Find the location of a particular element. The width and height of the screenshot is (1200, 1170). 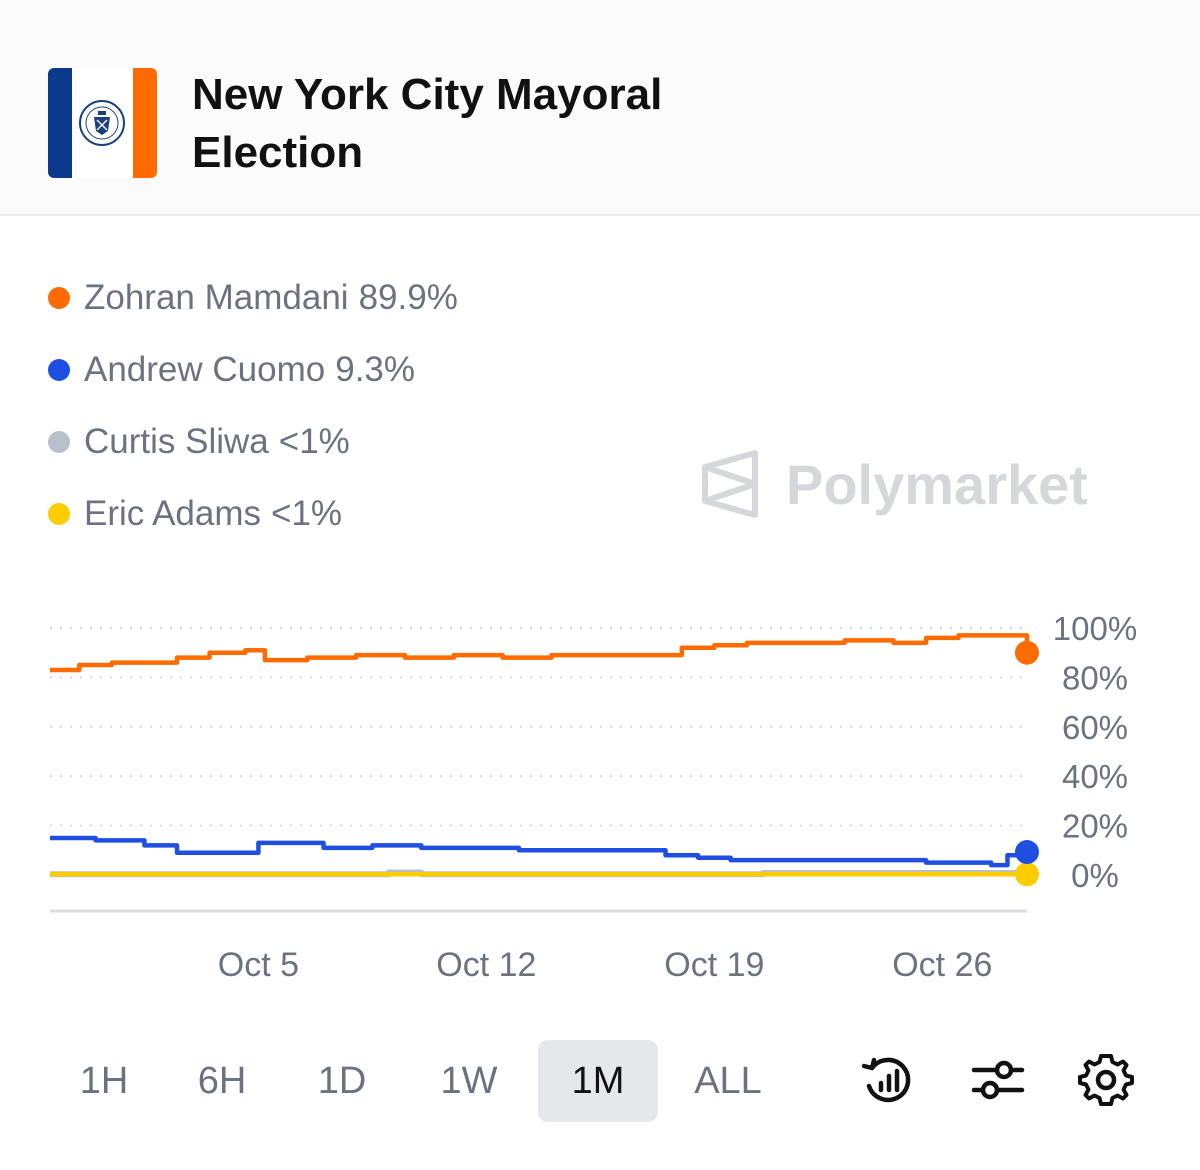

x-tick-label: Oct 5 is located at coordinates (258, 965).